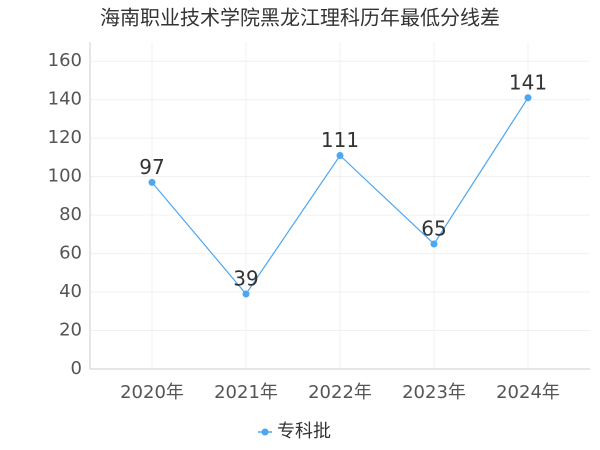 The image size is (600, 450). Describe the element at coordinates (70, 253) in the screenshot. I see `y-tick-label: 60` at that location.